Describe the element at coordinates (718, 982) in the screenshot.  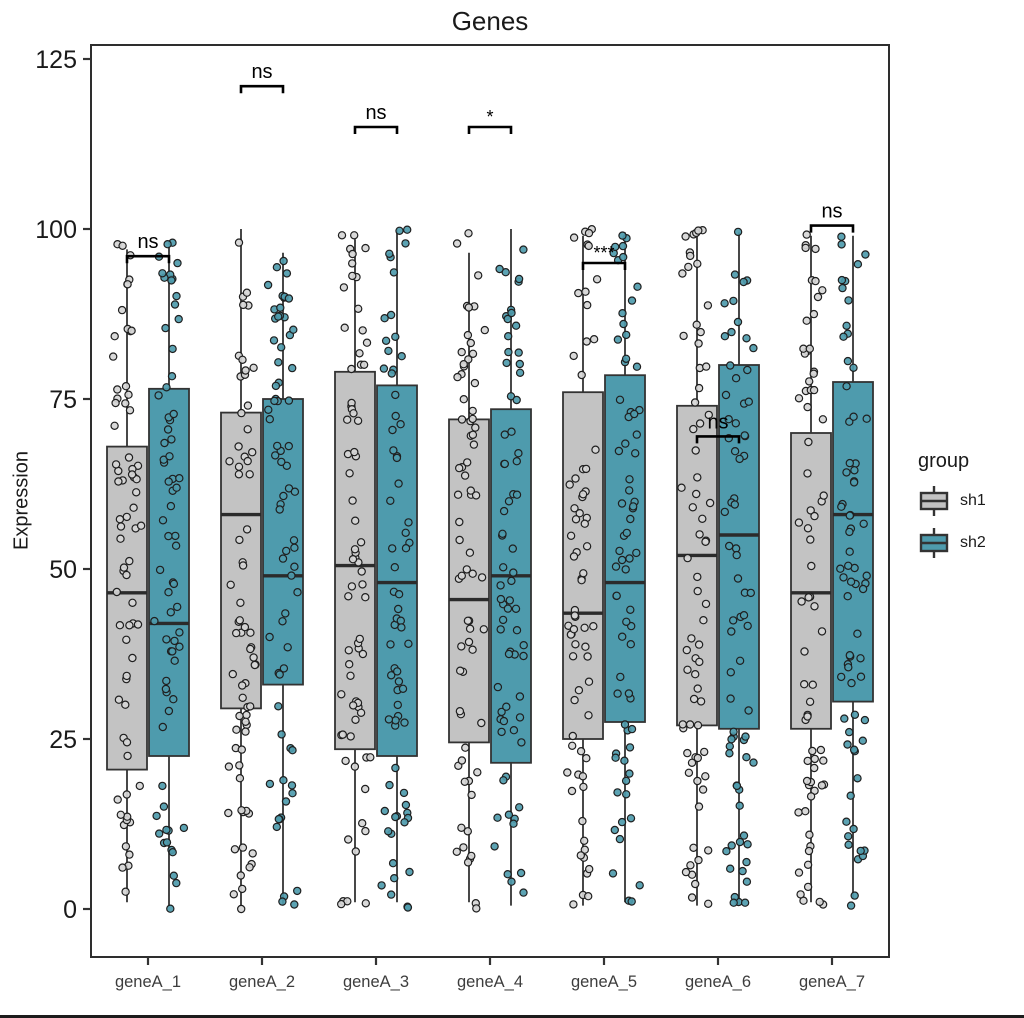
I see `x-tick-label-geneA_6: geneA_6` at that location.